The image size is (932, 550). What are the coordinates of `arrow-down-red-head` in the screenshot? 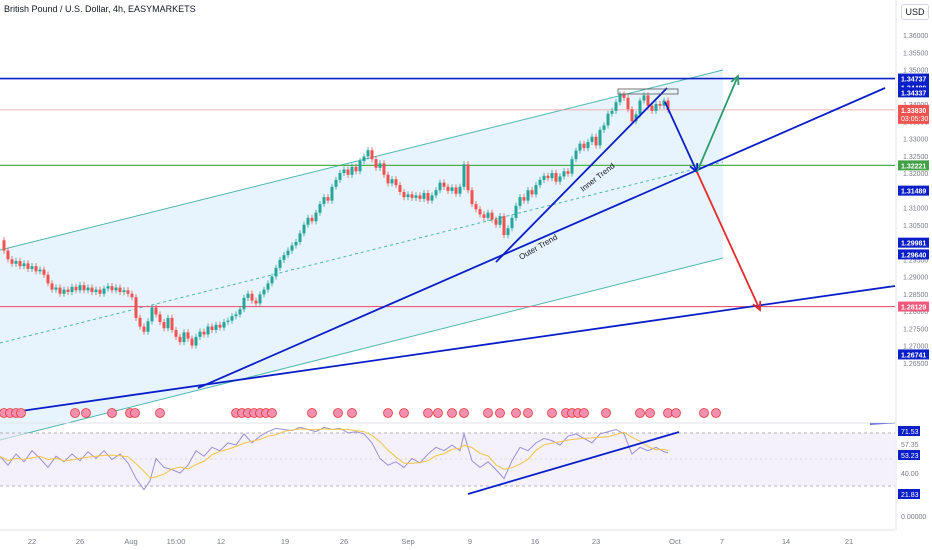 It's located at (757, 306).